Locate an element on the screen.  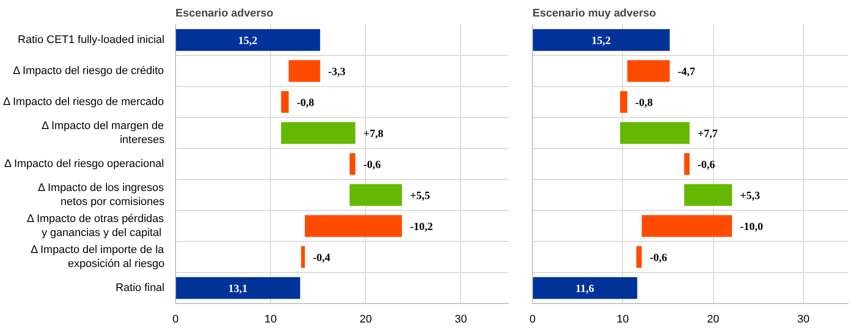
data-label: -4,7 is located at coordinates (687, 72).